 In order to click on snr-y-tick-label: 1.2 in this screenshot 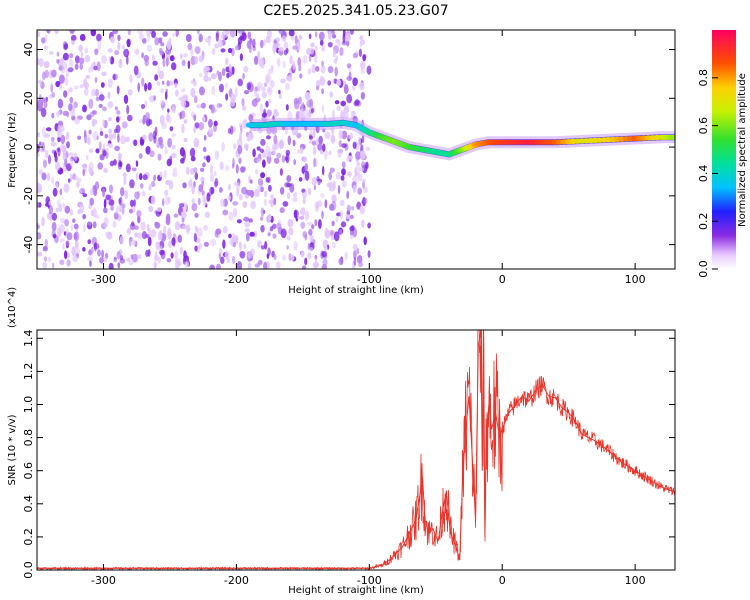, I will do `click(28, 372)`.